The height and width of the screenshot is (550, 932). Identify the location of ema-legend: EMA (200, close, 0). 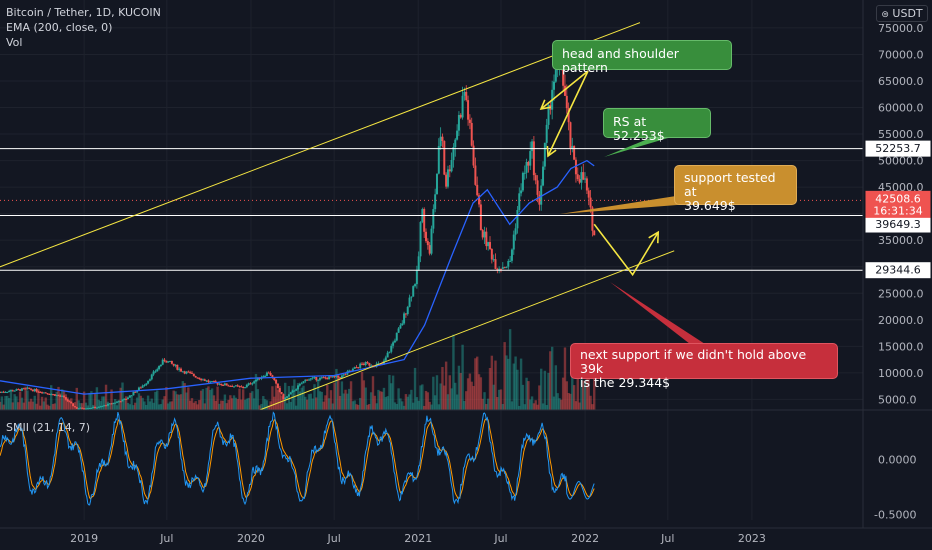
(59, 27).